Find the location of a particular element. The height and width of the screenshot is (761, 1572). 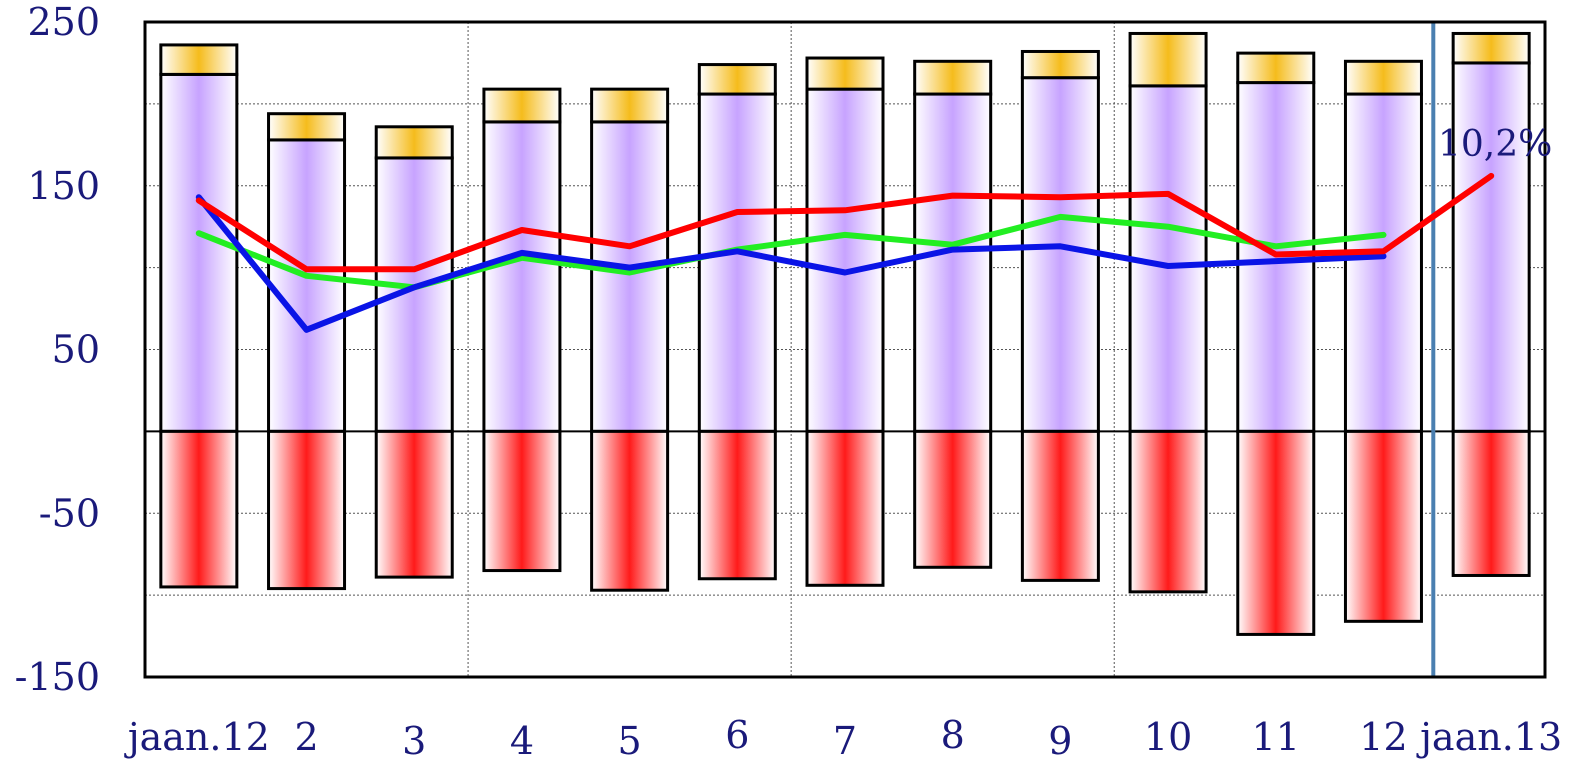

x-tick-label: jaan.13 is located at coordinates (1489, 737).